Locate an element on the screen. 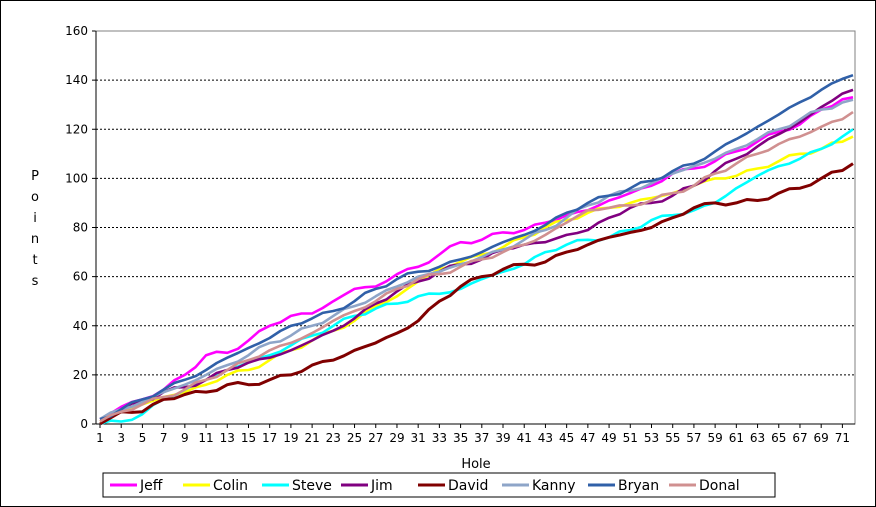  x-tick-label: 15 is located at coordinates (248, 438).